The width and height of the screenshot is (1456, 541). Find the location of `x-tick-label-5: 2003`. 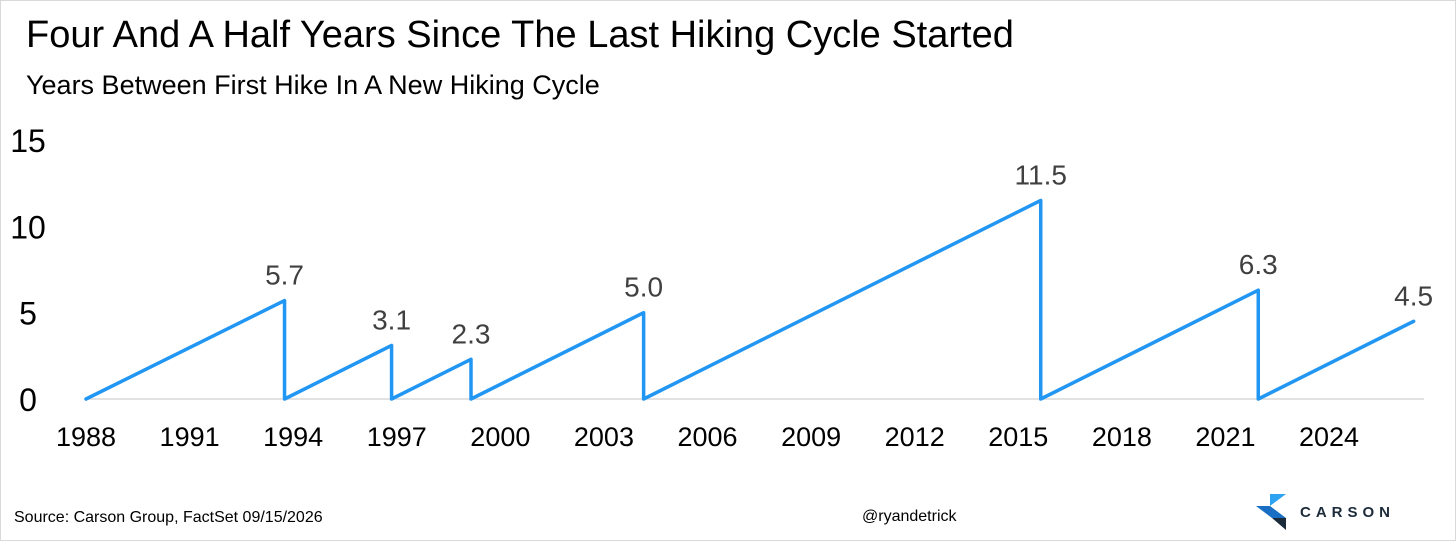

x-tick-label-5: 2003 is located at coordinates (604, 437).